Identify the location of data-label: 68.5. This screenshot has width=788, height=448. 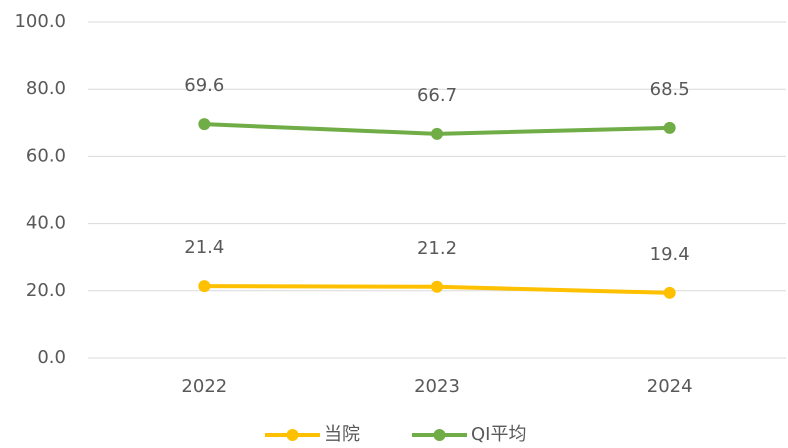
(670, 89).